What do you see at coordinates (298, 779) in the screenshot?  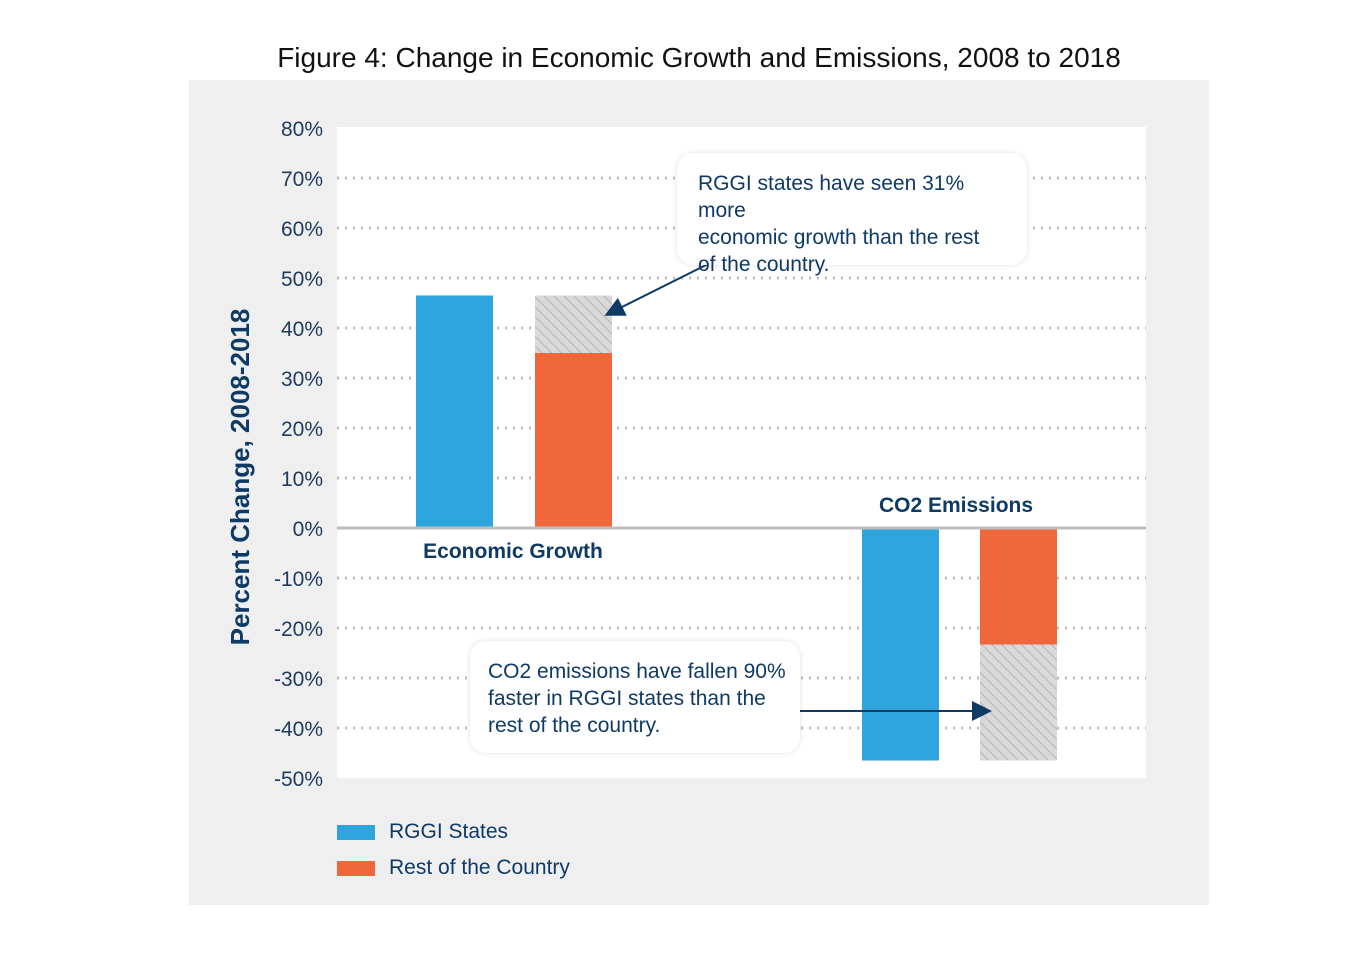 I see `y-tick-label: -50%` at bounding box center [298, 779].